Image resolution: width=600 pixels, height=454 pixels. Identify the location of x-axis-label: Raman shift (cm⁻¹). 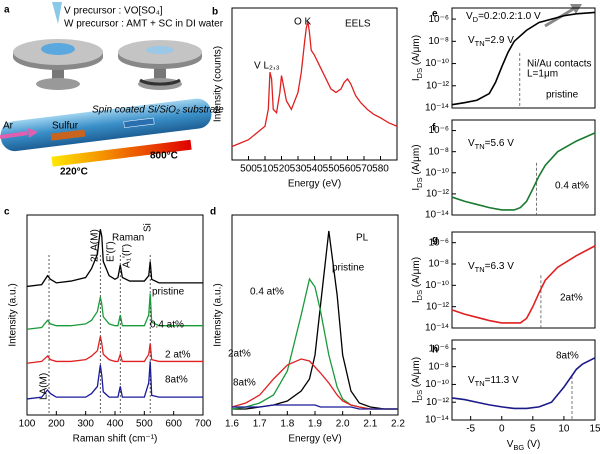
(115, 439).